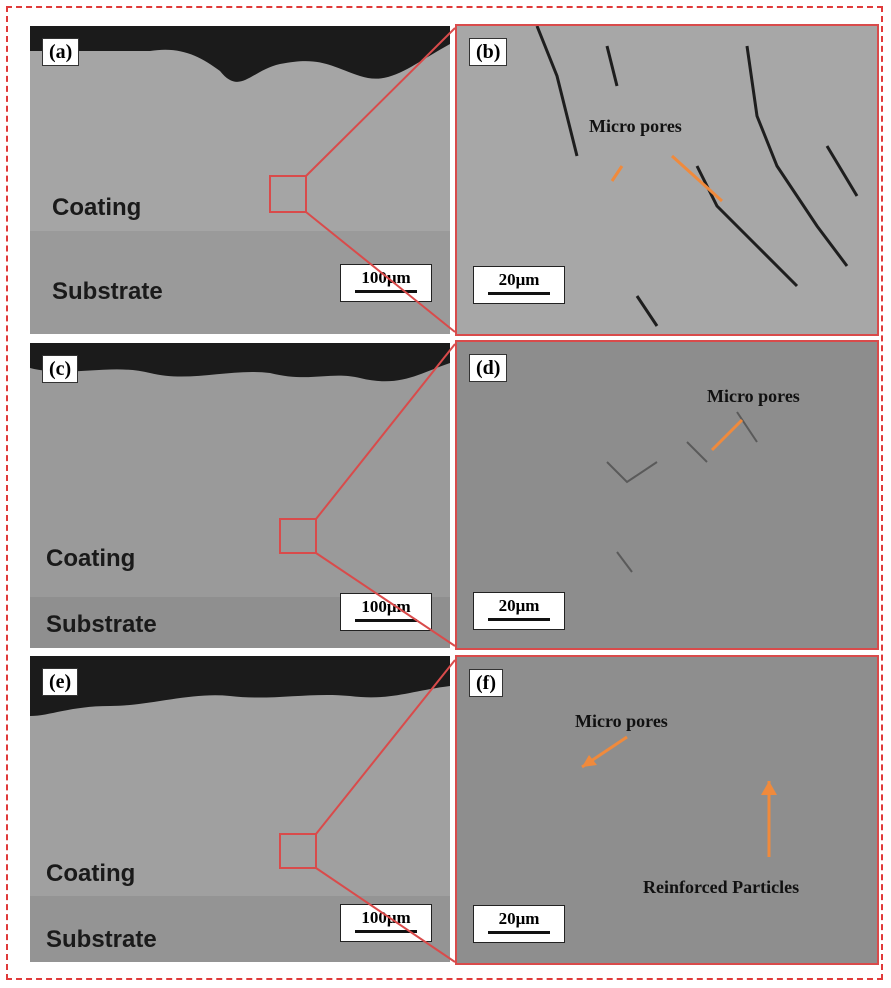  I want to click on panel-f-scalebar: 20μm, so click(519, 924).